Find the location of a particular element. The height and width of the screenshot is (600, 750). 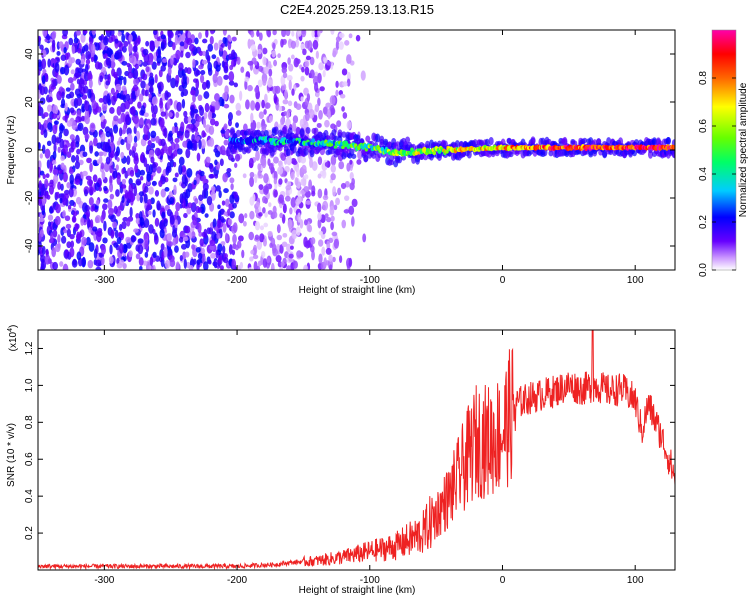

y-tick-label: -20 is located at coordinates (29, 197).